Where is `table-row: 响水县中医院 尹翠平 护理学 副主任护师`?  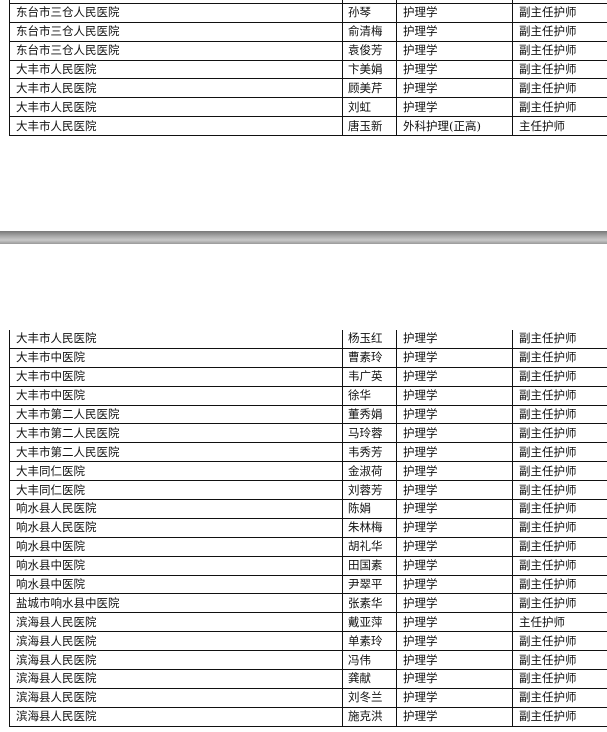 table-row: 响水县中医院 尹翠平 护理学 副主任护师 is located at coordinates (308, 584).